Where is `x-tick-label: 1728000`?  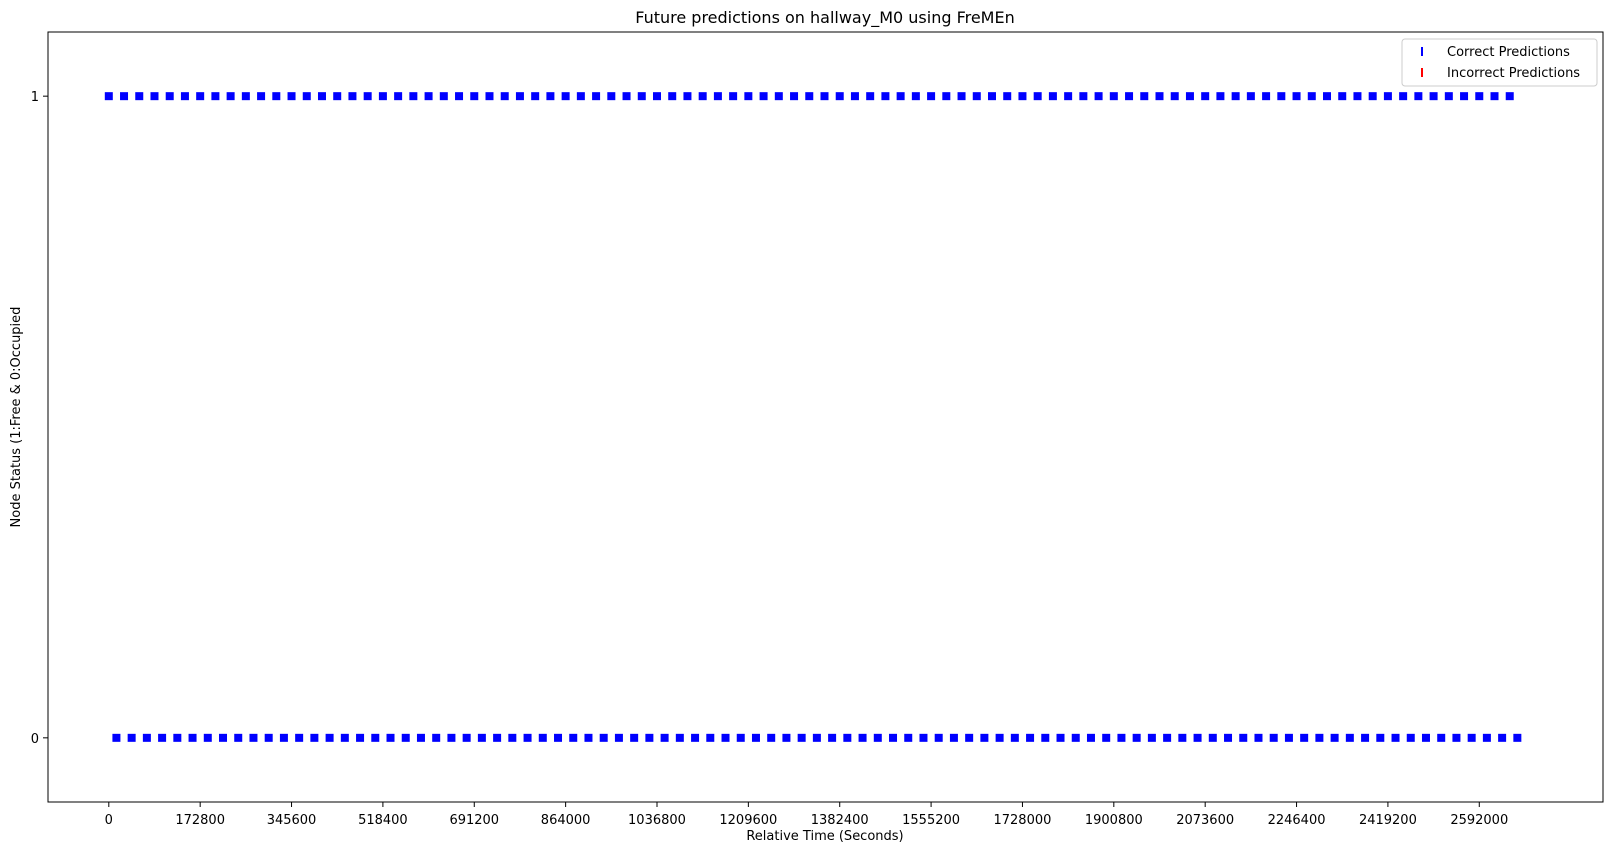
x-tick-label: 1728000 is located at coordinates (1022, 820).